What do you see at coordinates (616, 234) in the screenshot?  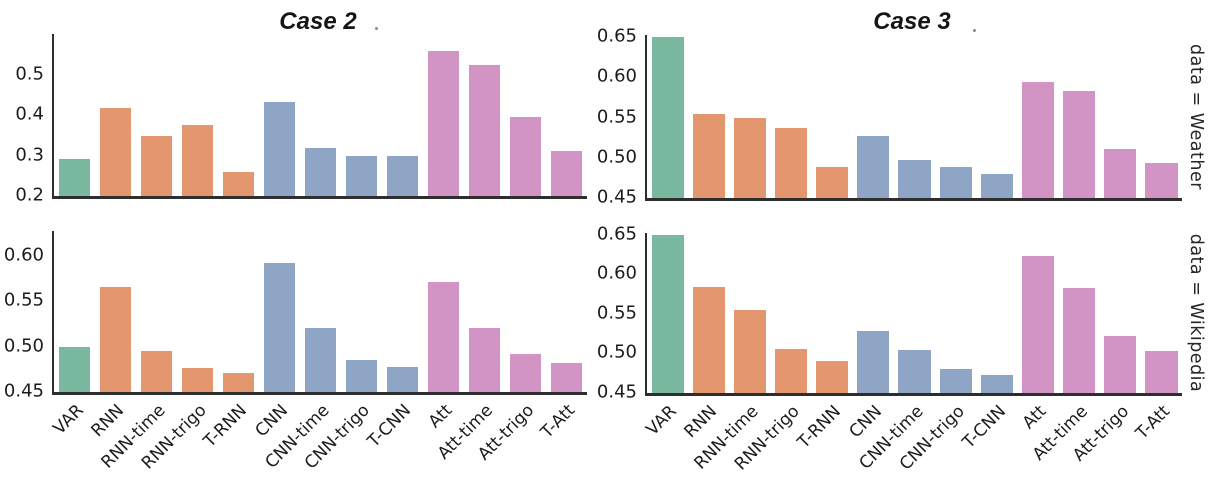 I see `y-tick-label: 0.65` at bounding box center [616, 234].